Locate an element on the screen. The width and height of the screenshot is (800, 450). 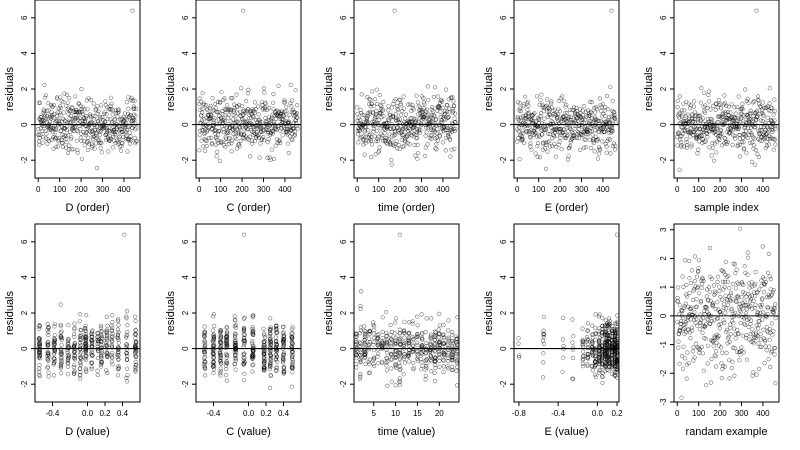
y-tick-label: 2 is located at coordinates (185, 88).